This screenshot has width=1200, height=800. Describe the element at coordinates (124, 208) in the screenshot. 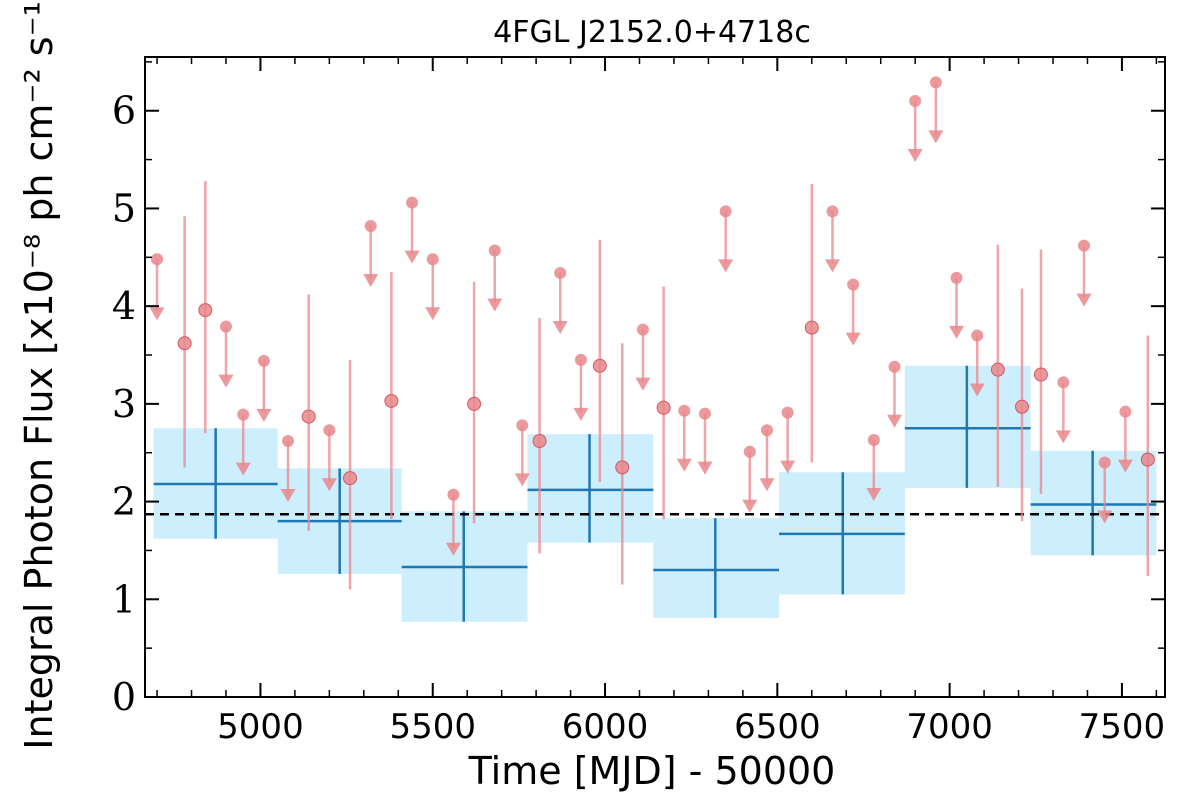

I see `y-tick-label: 5` at that location.